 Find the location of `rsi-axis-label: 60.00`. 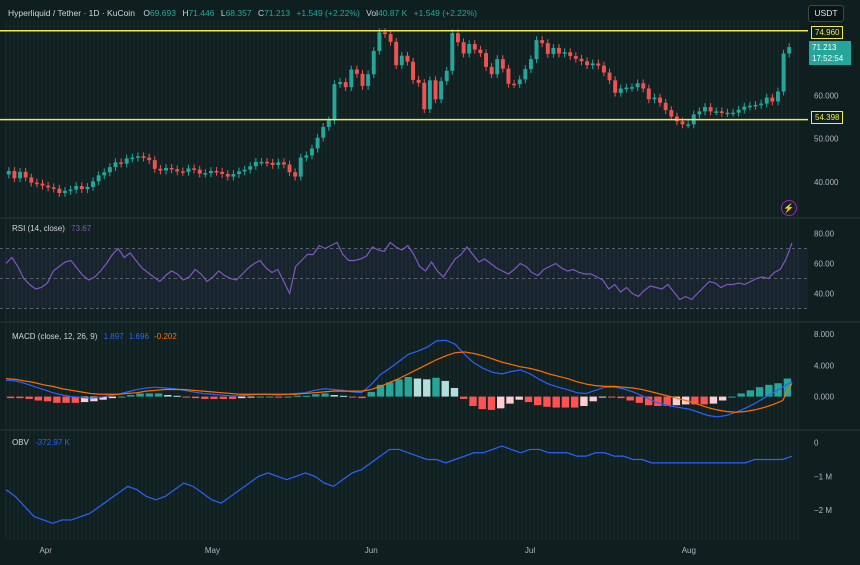

rsi-axis-label: 60.00 is located at coordinates (824, 264).